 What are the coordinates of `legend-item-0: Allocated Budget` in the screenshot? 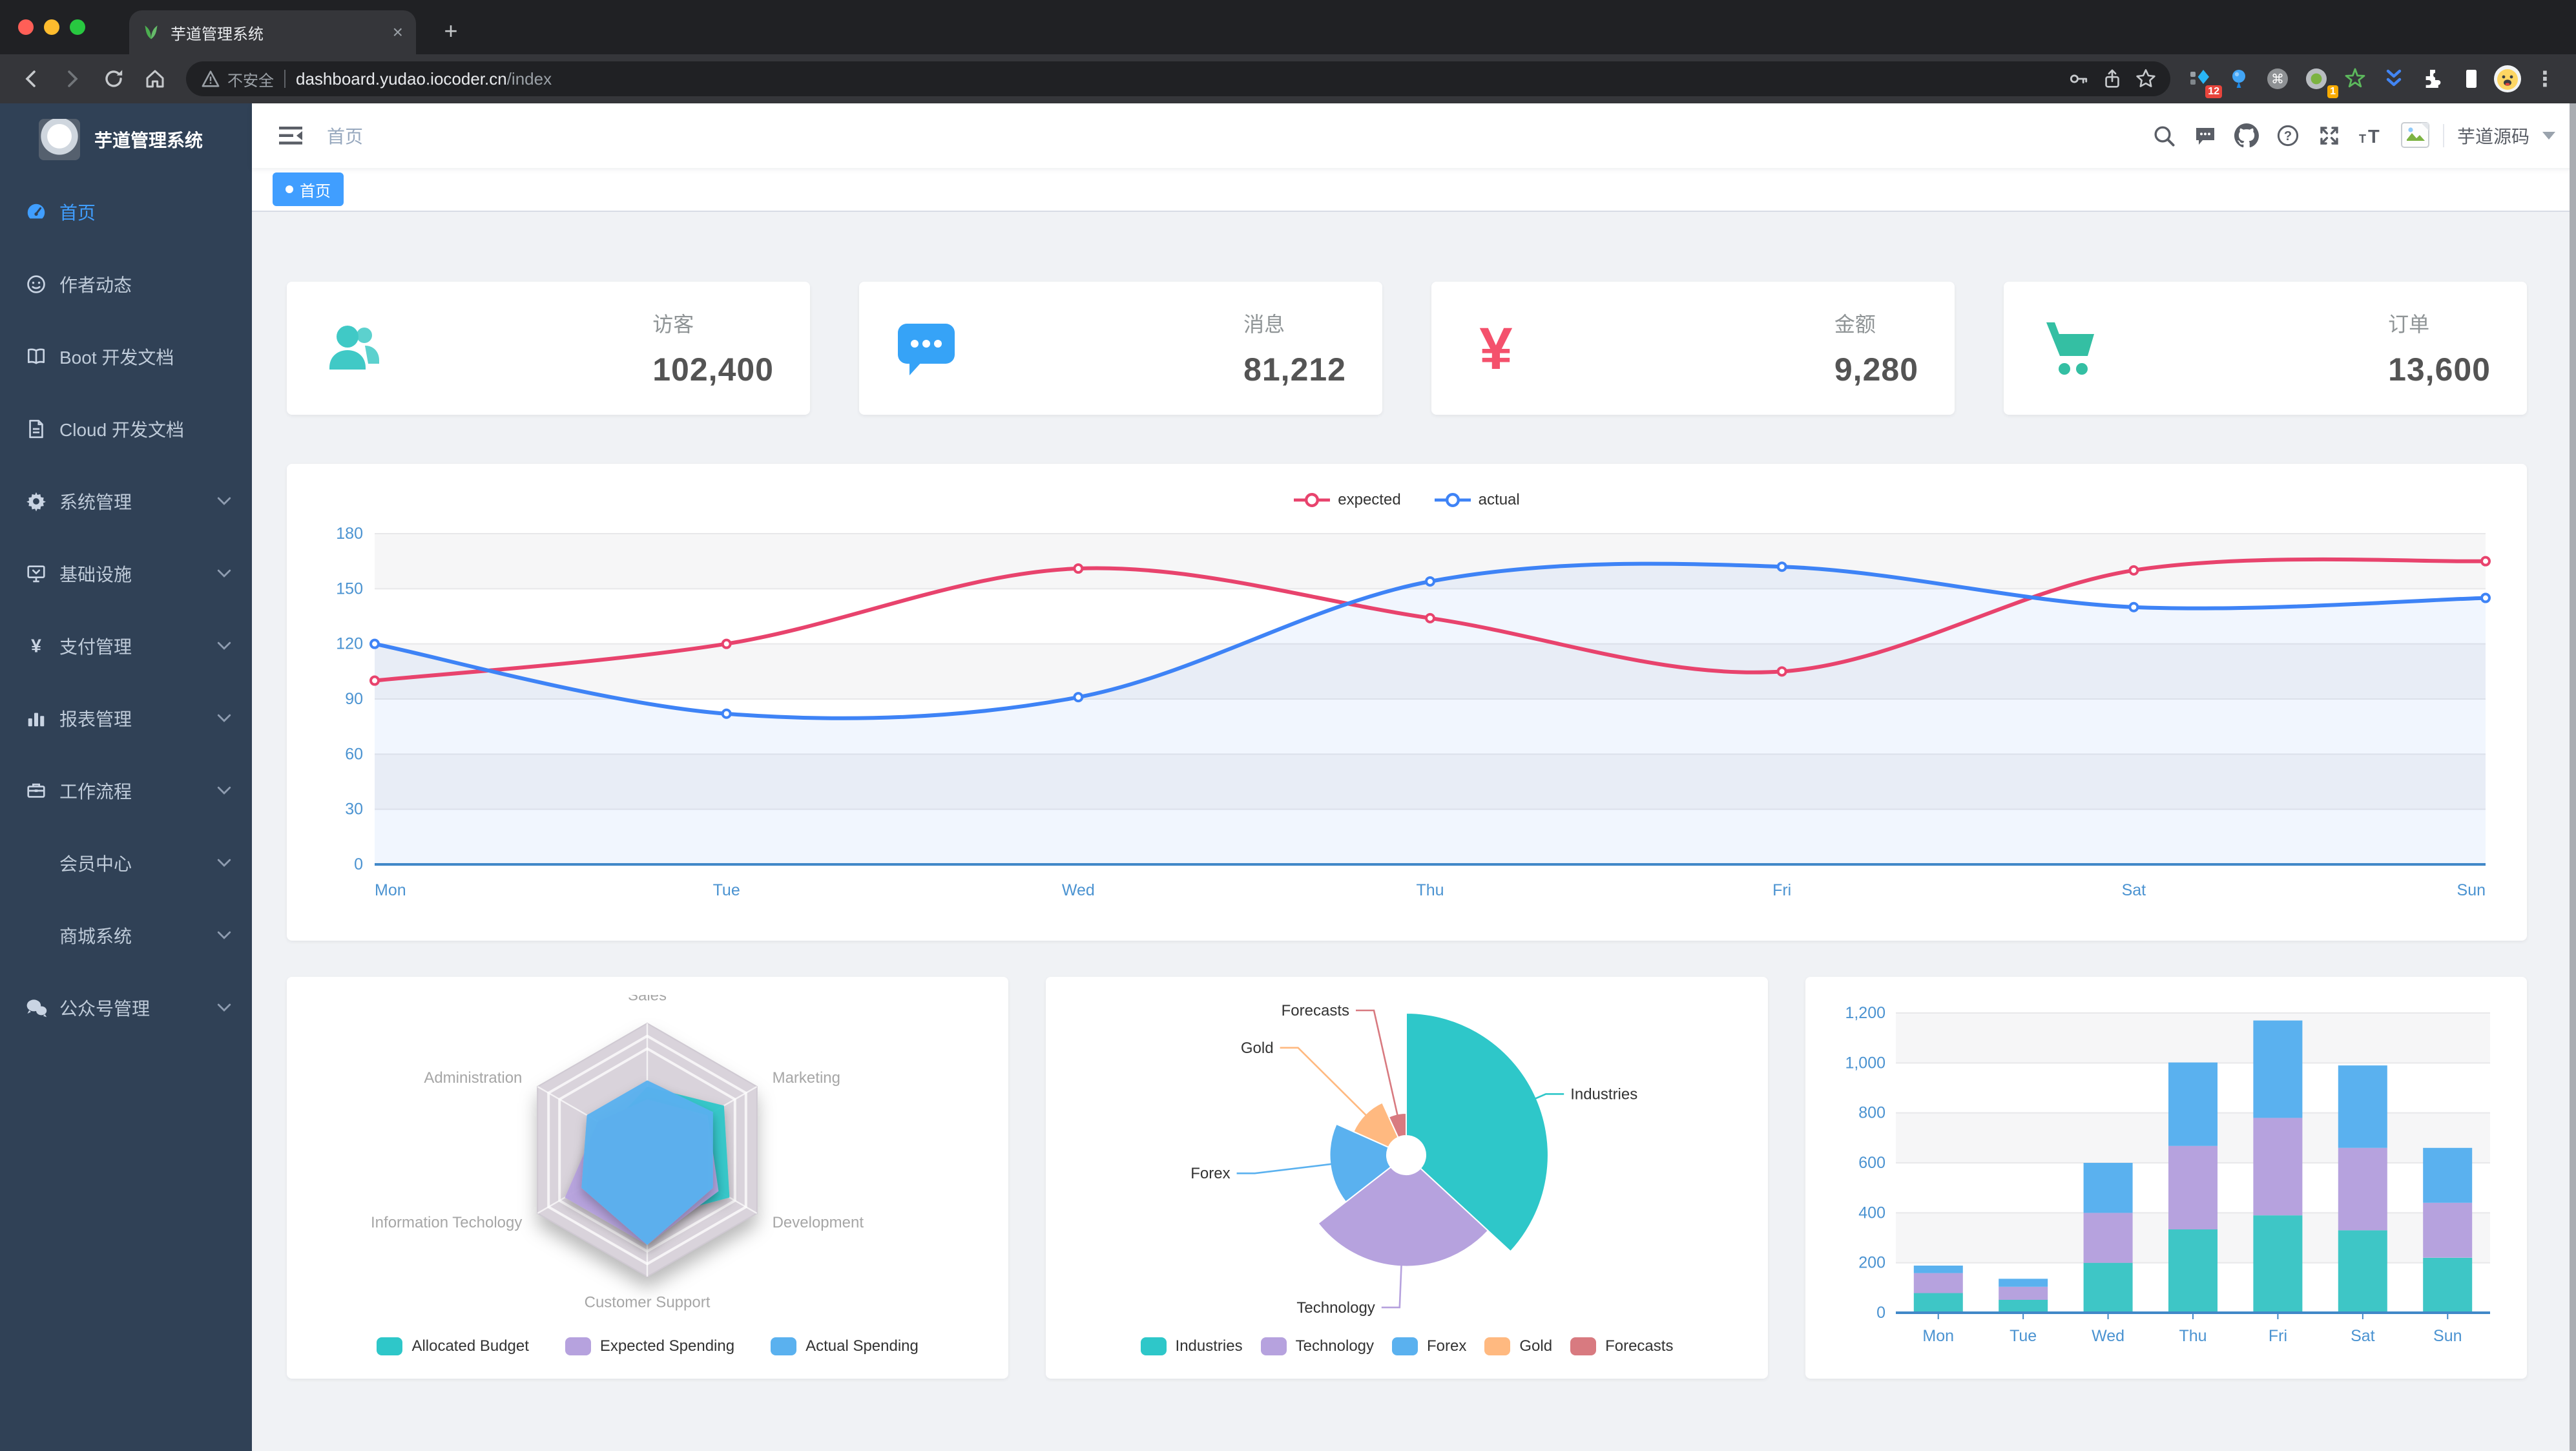 It's located at (453, 1346).